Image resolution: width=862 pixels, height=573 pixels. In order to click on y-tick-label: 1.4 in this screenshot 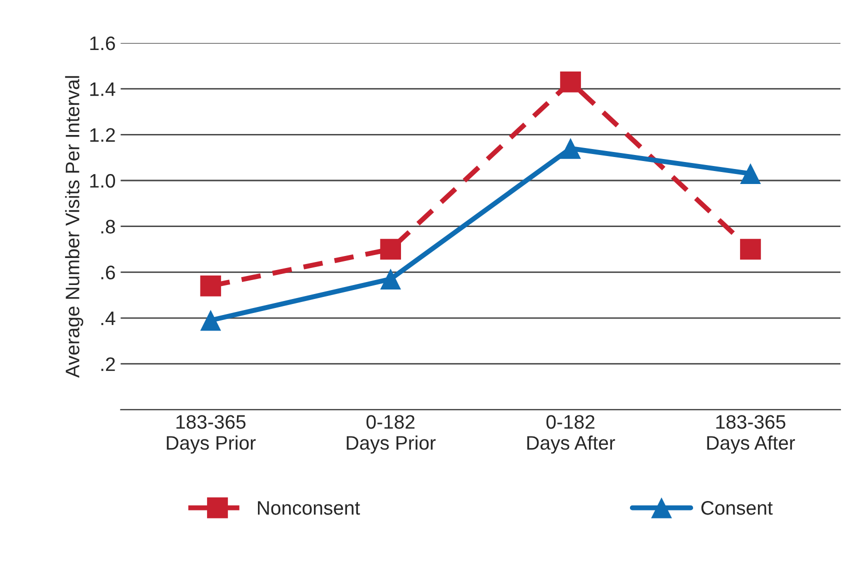, I will do `click(103, 89)`.